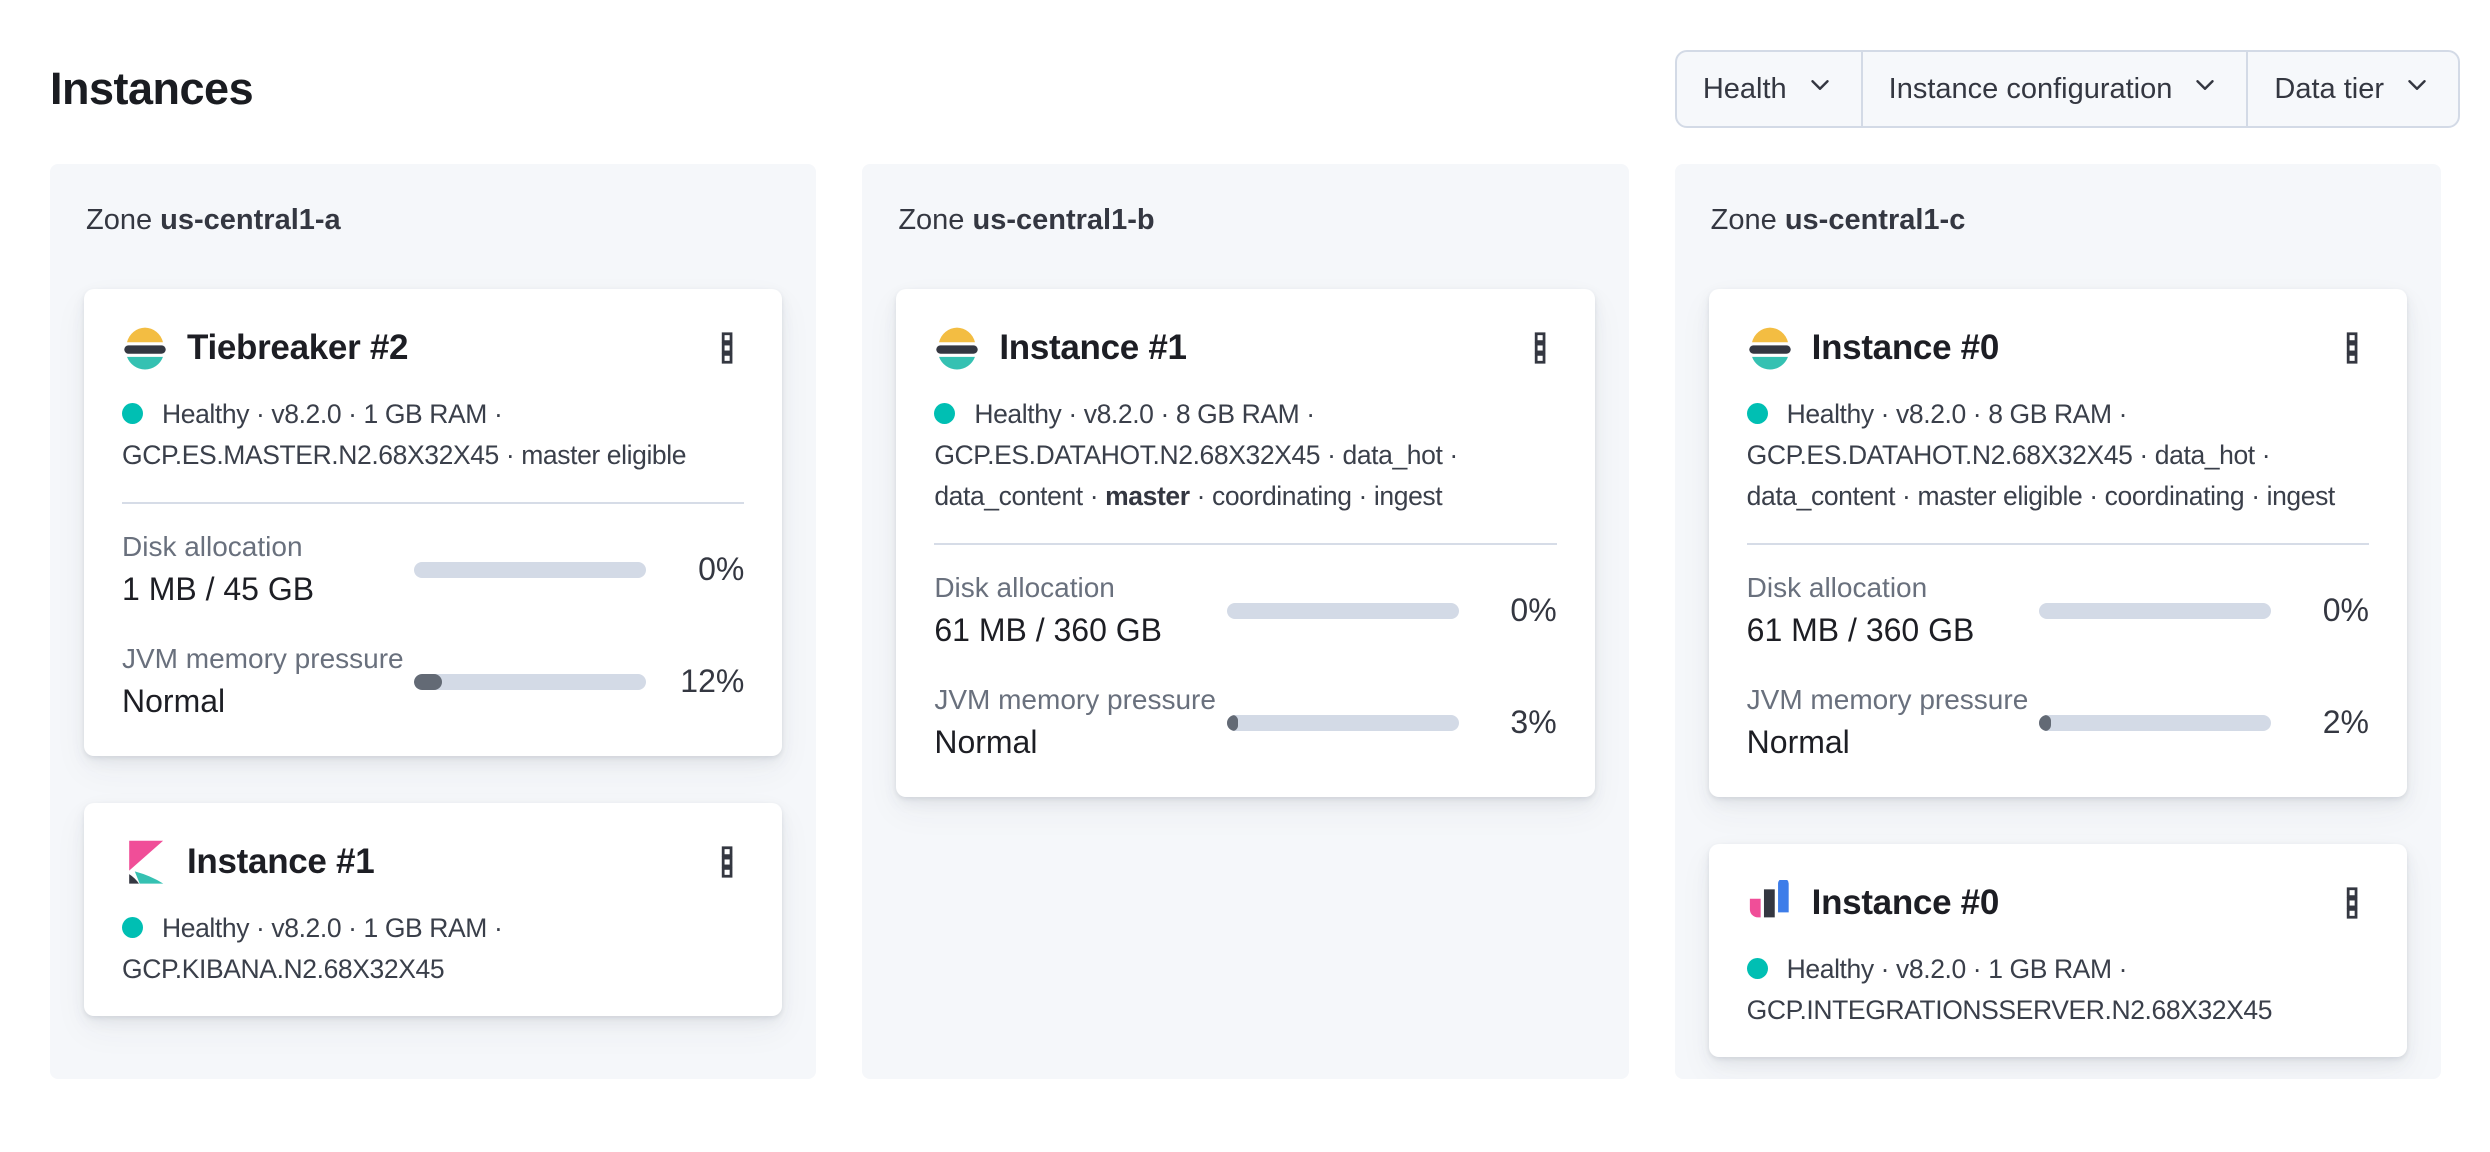  I want to click on metric-percent: 12%, so click(712, 681).